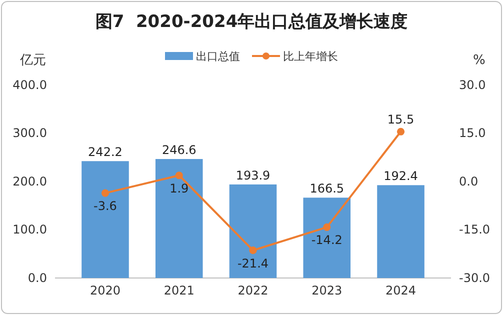 Image resolution: width=503 pixels, height=315 pixels. Describe the element at coordinates (474, 229) in the screenshot. I see `y2-tick-label: -15.0` at that location.